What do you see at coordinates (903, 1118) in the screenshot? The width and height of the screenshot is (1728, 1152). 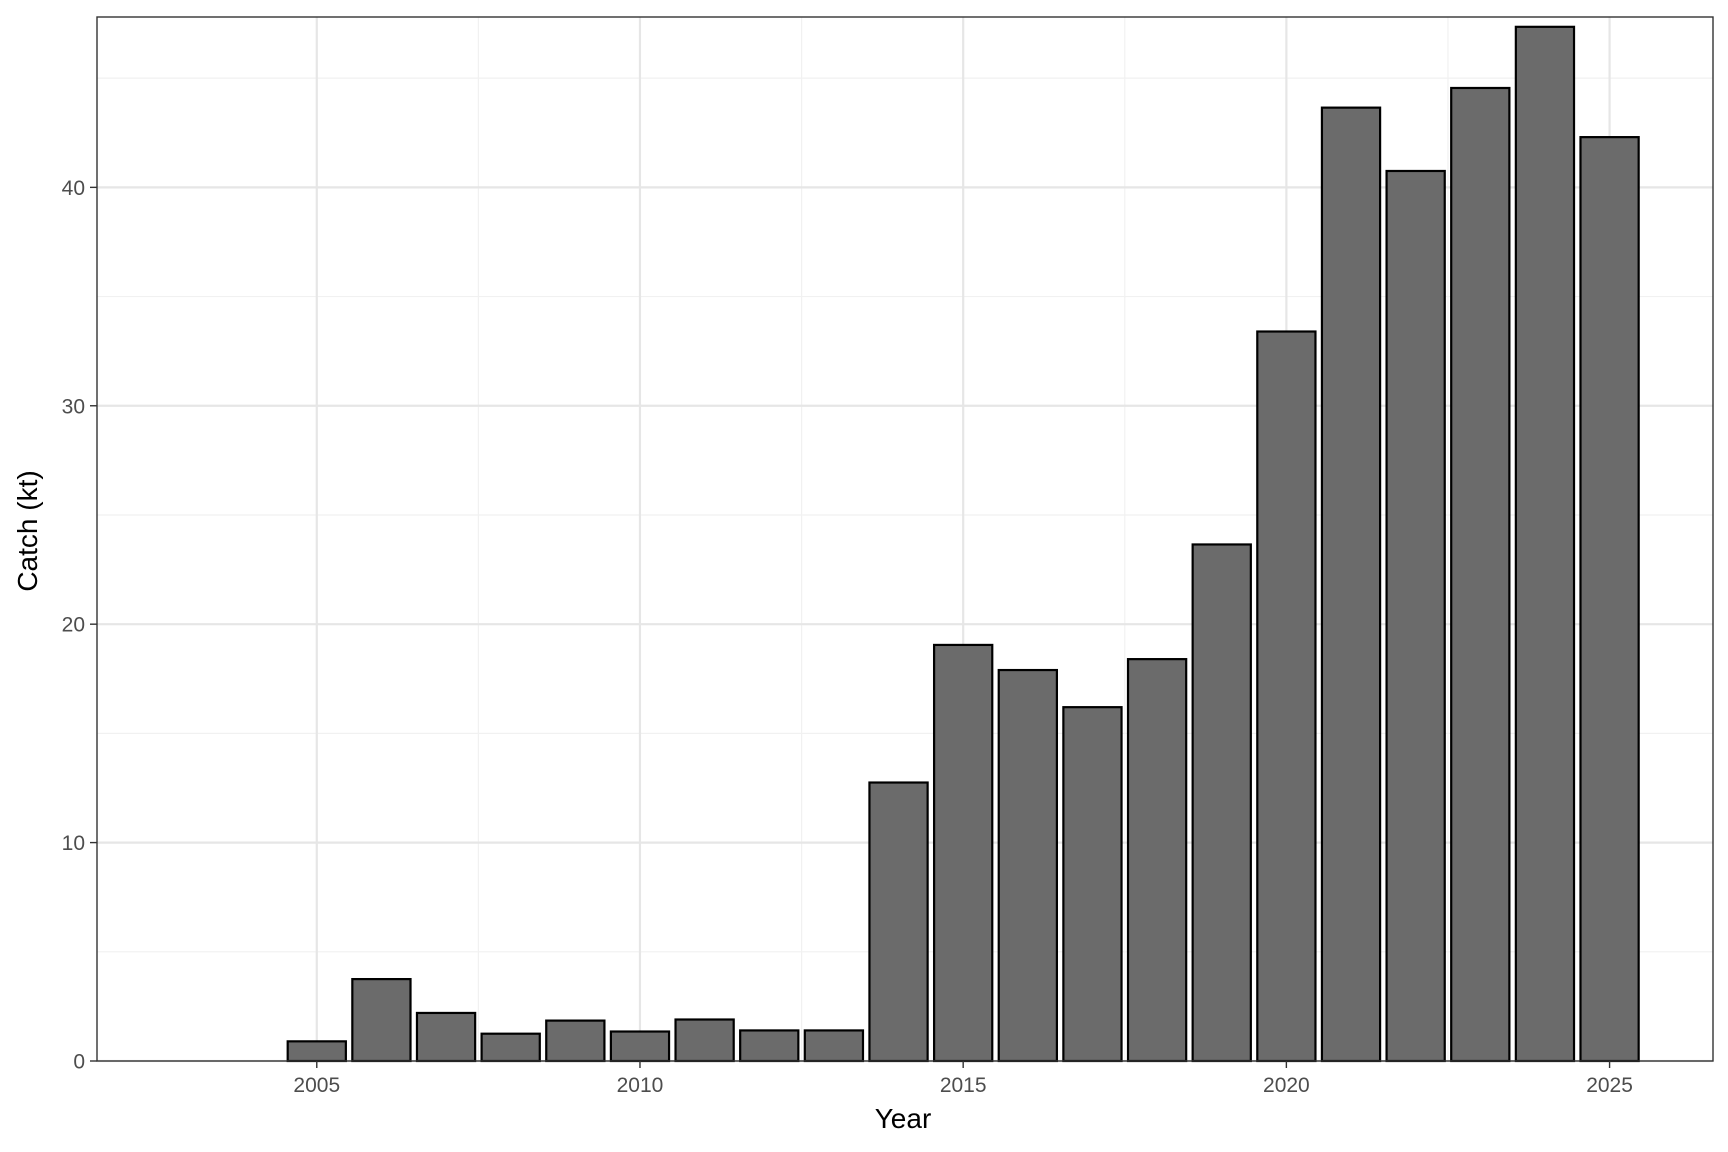 I see `x-axis-title: Year` at bounding box center [903, 1118].